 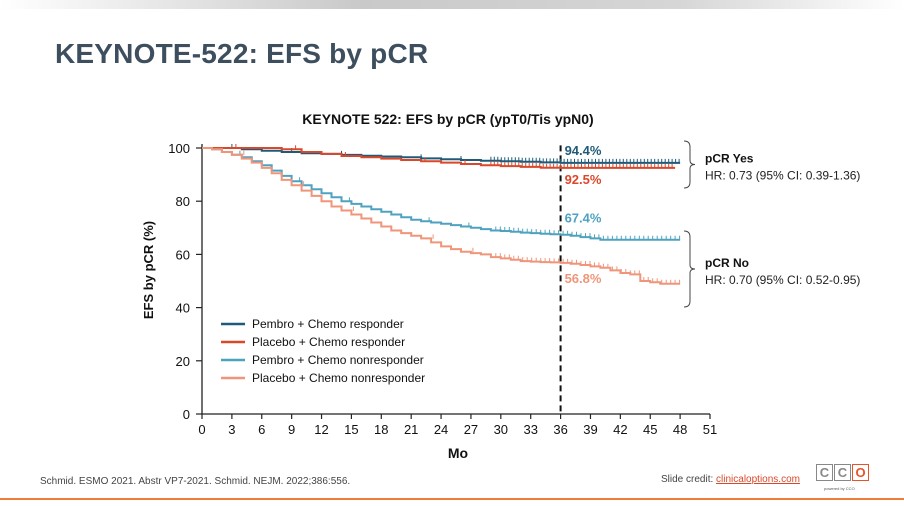 What do you see at coordinates (460, 195) in the screenshot?
I see `censor-marks-pembro-nonresponder` at bounding box center [460, 195].